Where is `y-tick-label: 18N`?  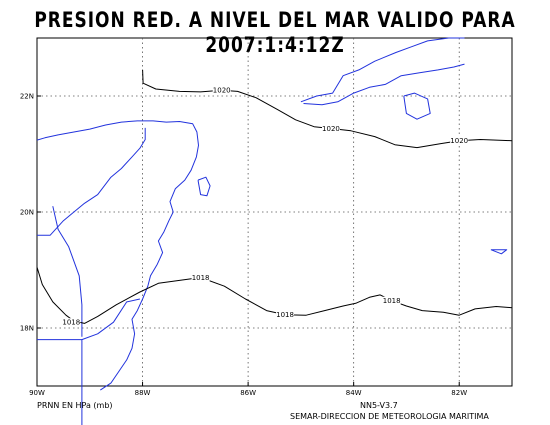
y-tick-label: 18N is located at coordinates (27, 329).